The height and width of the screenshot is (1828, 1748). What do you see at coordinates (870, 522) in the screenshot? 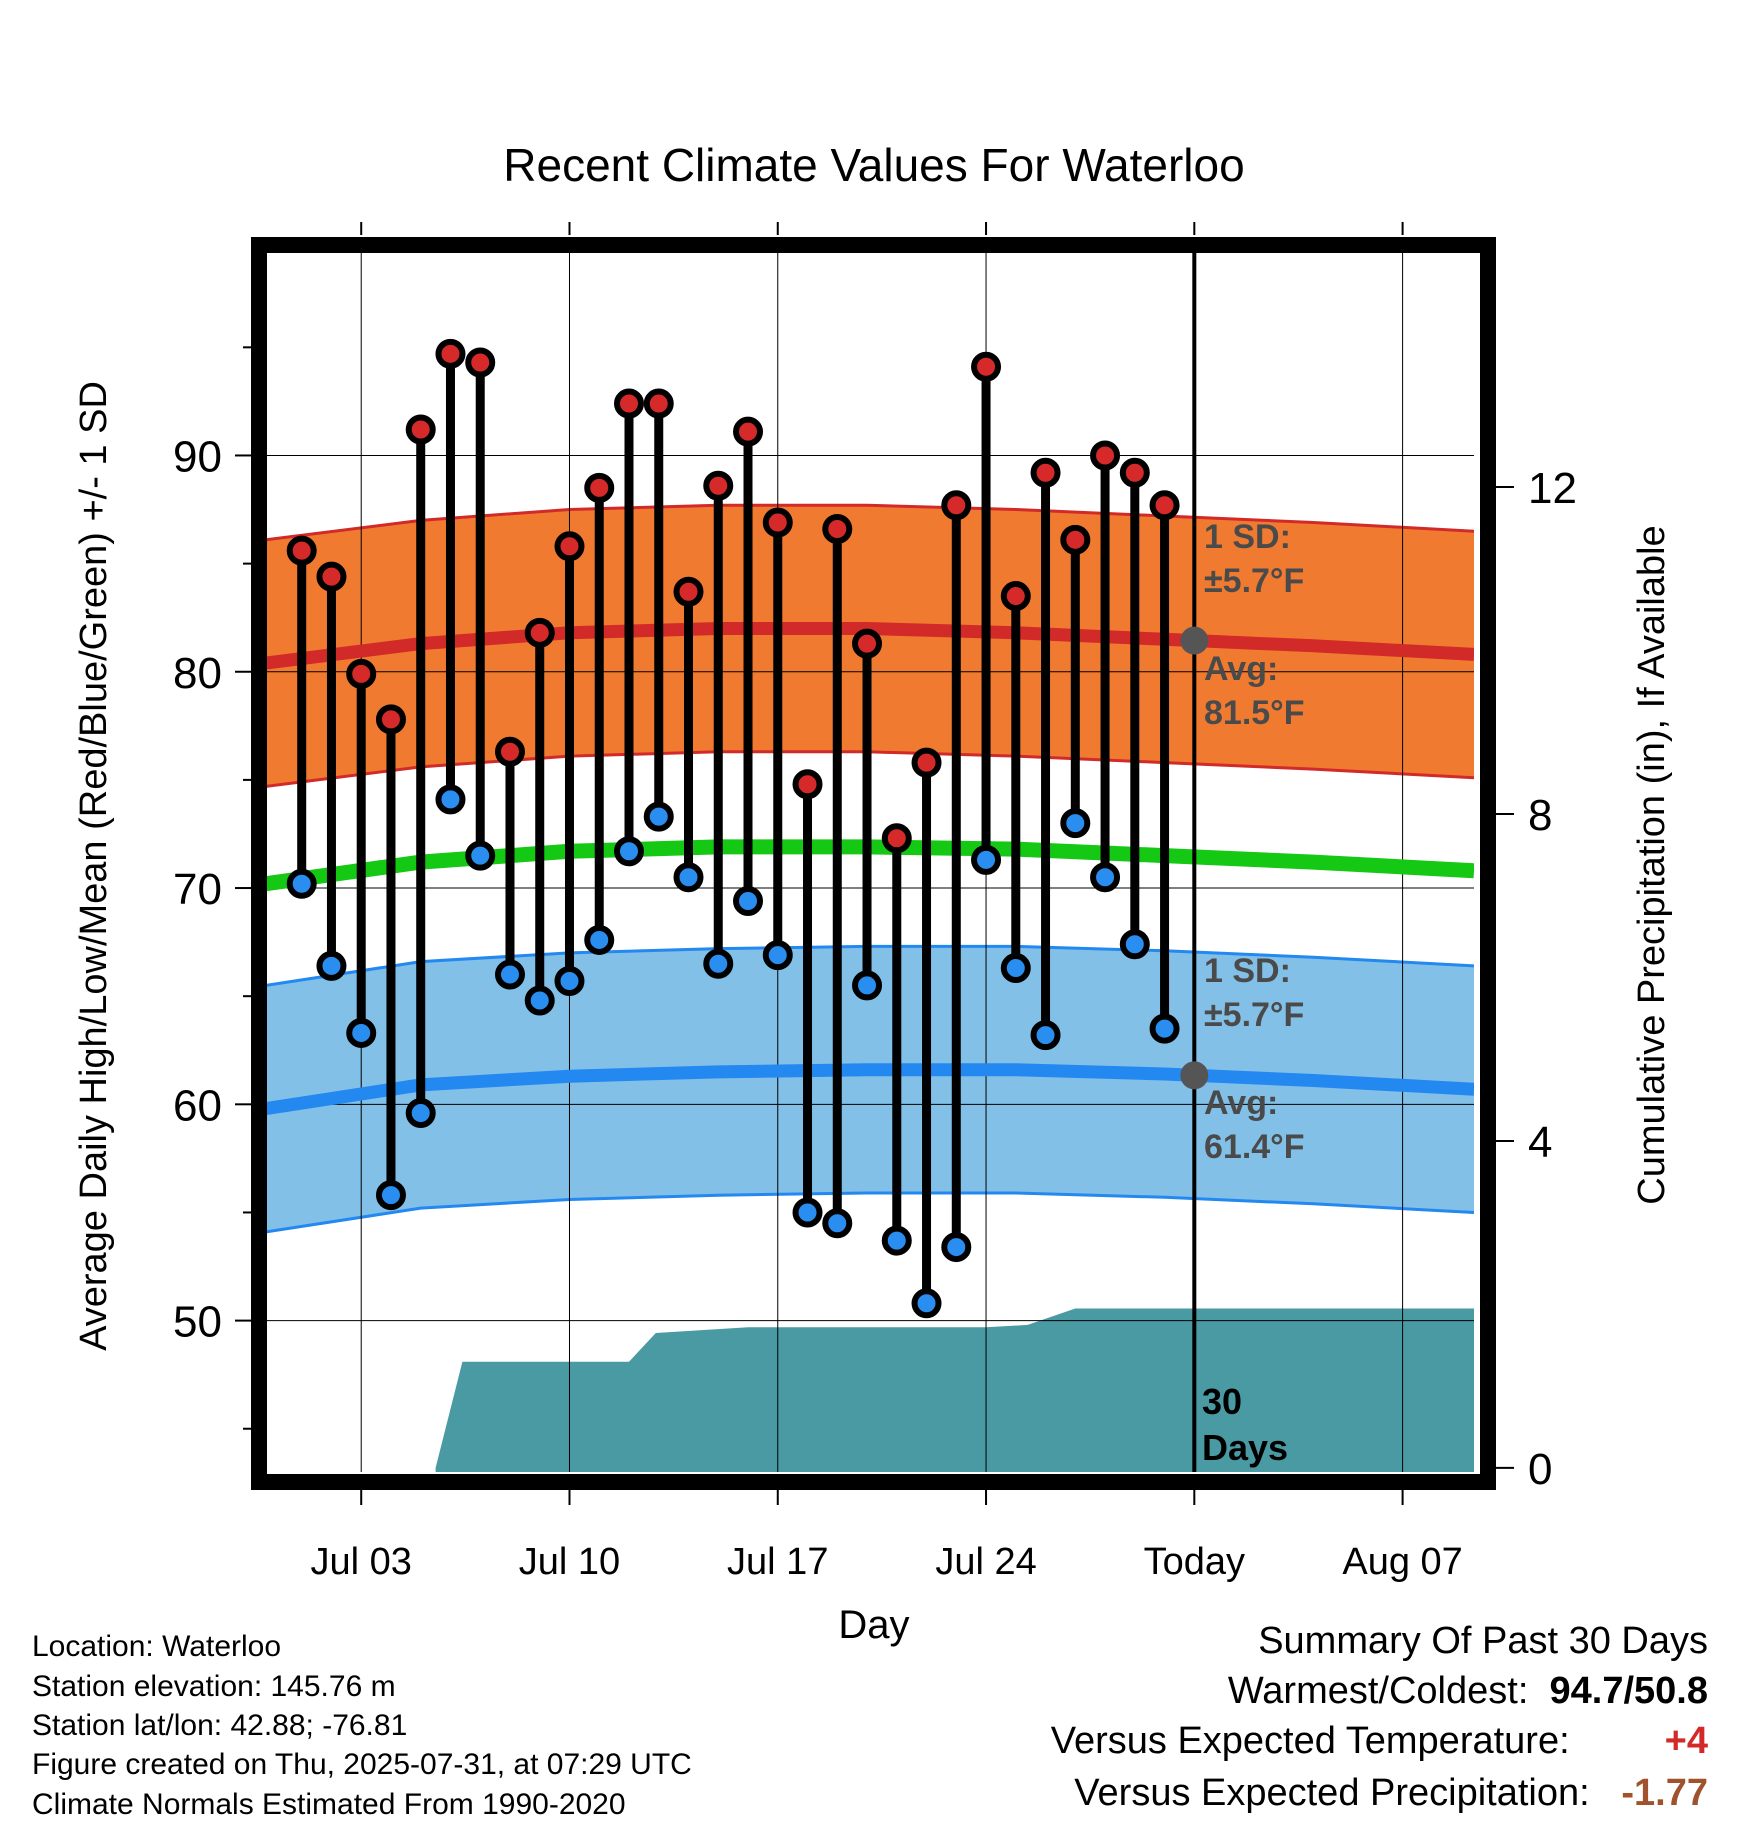
I see `high-sd-upper-line` at bounding box center [870, 522].